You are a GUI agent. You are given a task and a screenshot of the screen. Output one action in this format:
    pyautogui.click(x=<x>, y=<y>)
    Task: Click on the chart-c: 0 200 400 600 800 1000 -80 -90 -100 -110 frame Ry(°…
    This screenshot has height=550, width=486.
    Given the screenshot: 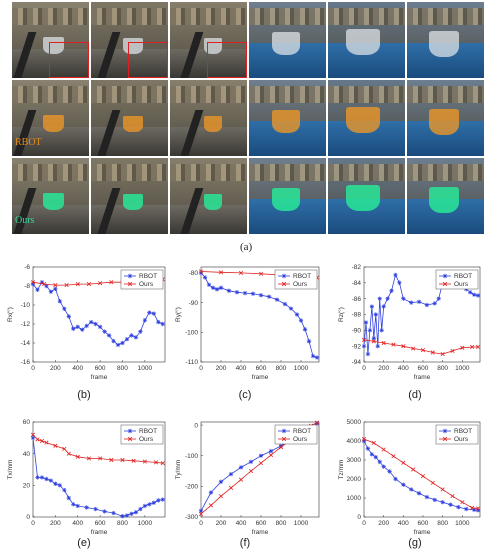 What is the action you would take?
    pyautogui.click(x=247, y=333)
    